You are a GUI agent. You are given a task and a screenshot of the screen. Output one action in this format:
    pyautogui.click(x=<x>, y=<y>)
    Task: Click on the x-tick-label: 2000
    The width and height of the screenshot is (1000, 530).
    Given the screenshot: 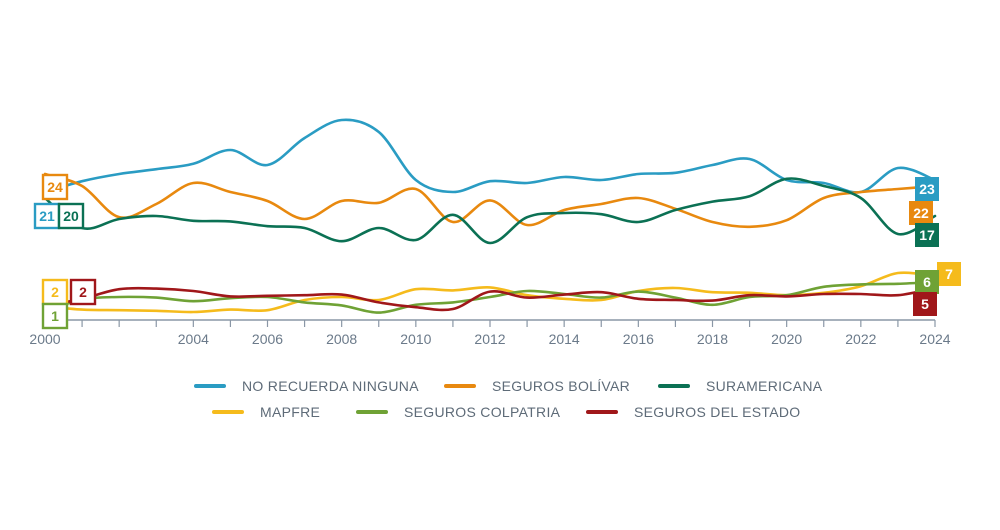 What is the action you would take?
    pyautogui.click(x=44, y=339)
    